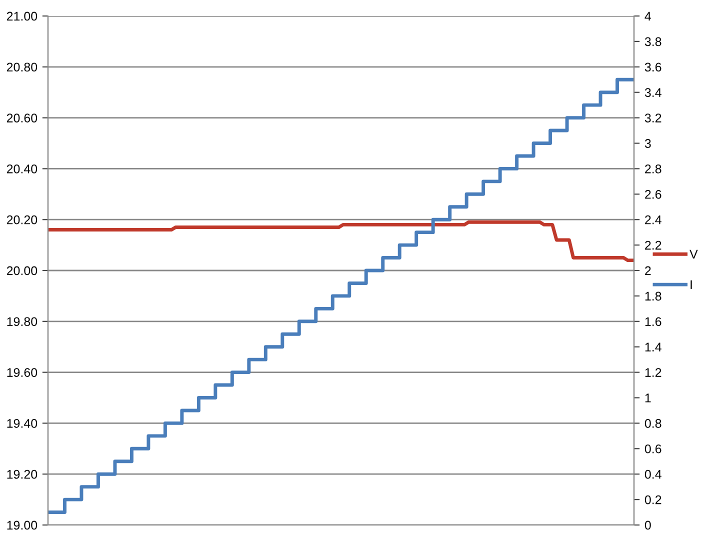  What do you see at coordinates (653, 194) in the screenshot?
I see `y2-tick-label: 2.6` at bounding box center [653, 194].